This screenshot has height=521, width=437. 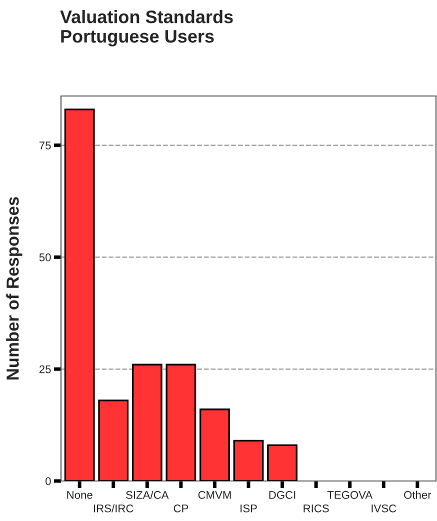 I want to click on y-tick-label: 25, so click(x=45, y=369).